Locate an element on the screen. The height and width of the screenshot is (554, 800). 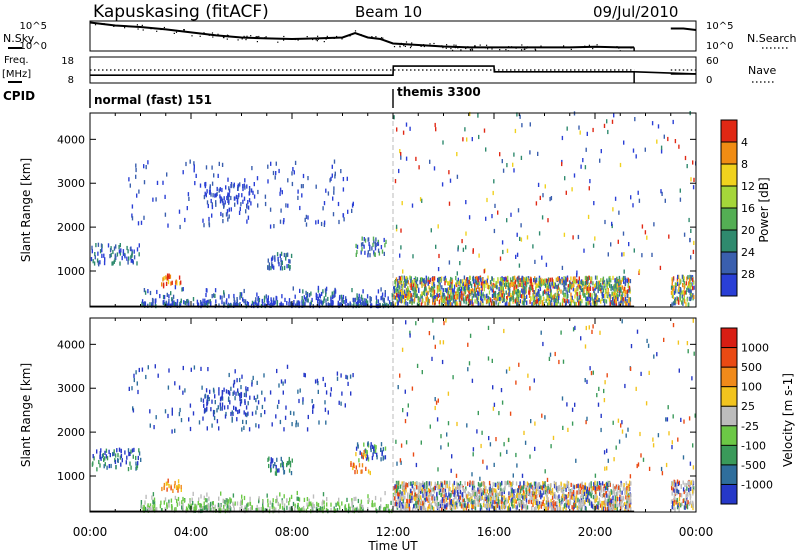
colorbar-tick-label: 20 is located at coordinates (748, 230).